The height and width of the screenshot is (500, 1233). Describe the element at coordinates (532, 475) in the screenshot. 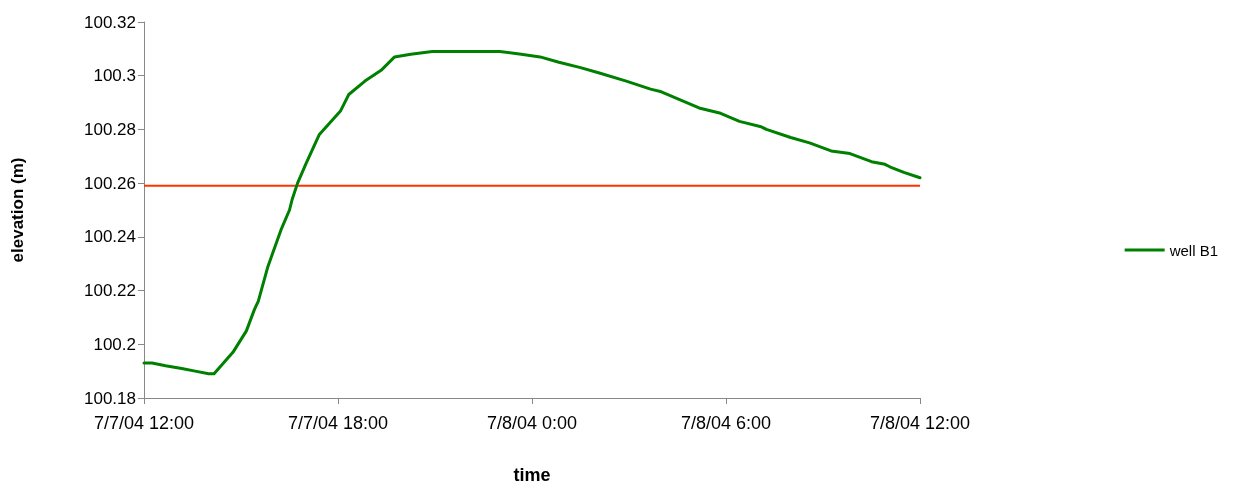

I see `x-axis-title: time` at that location.